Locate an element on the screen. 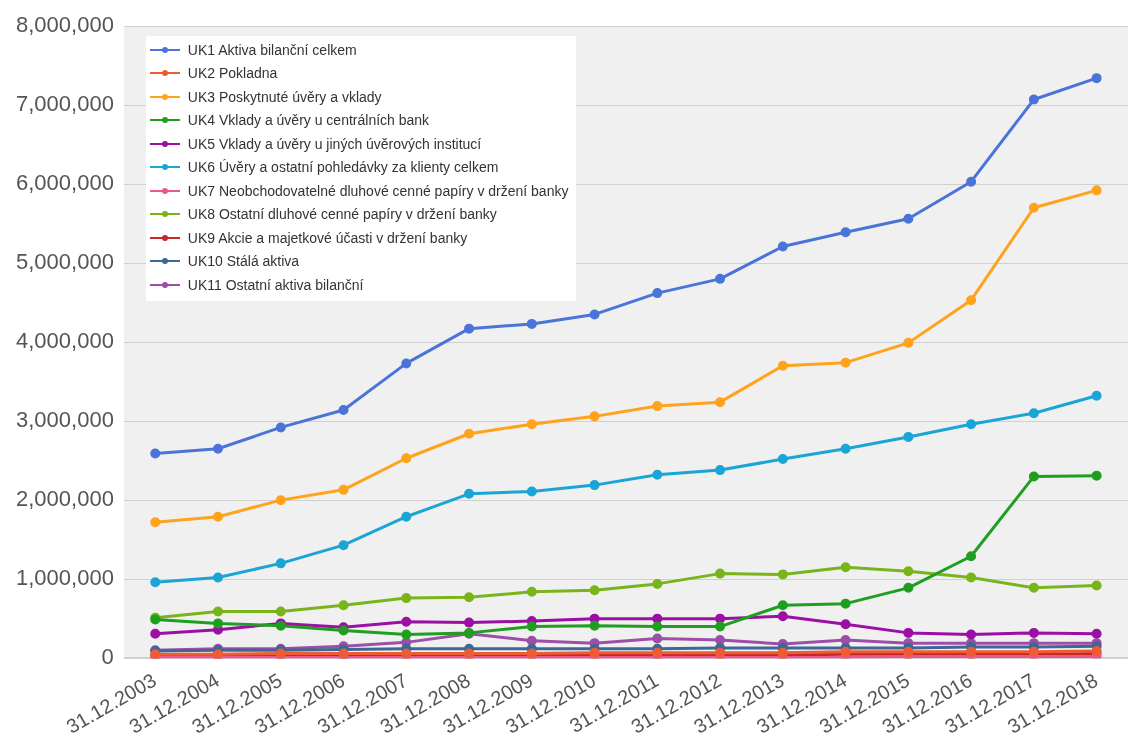 The image size is (1144, 747). legend-label: UK4 Vklady a úvěry u centrálních bank is located at coordinates (308, 120).